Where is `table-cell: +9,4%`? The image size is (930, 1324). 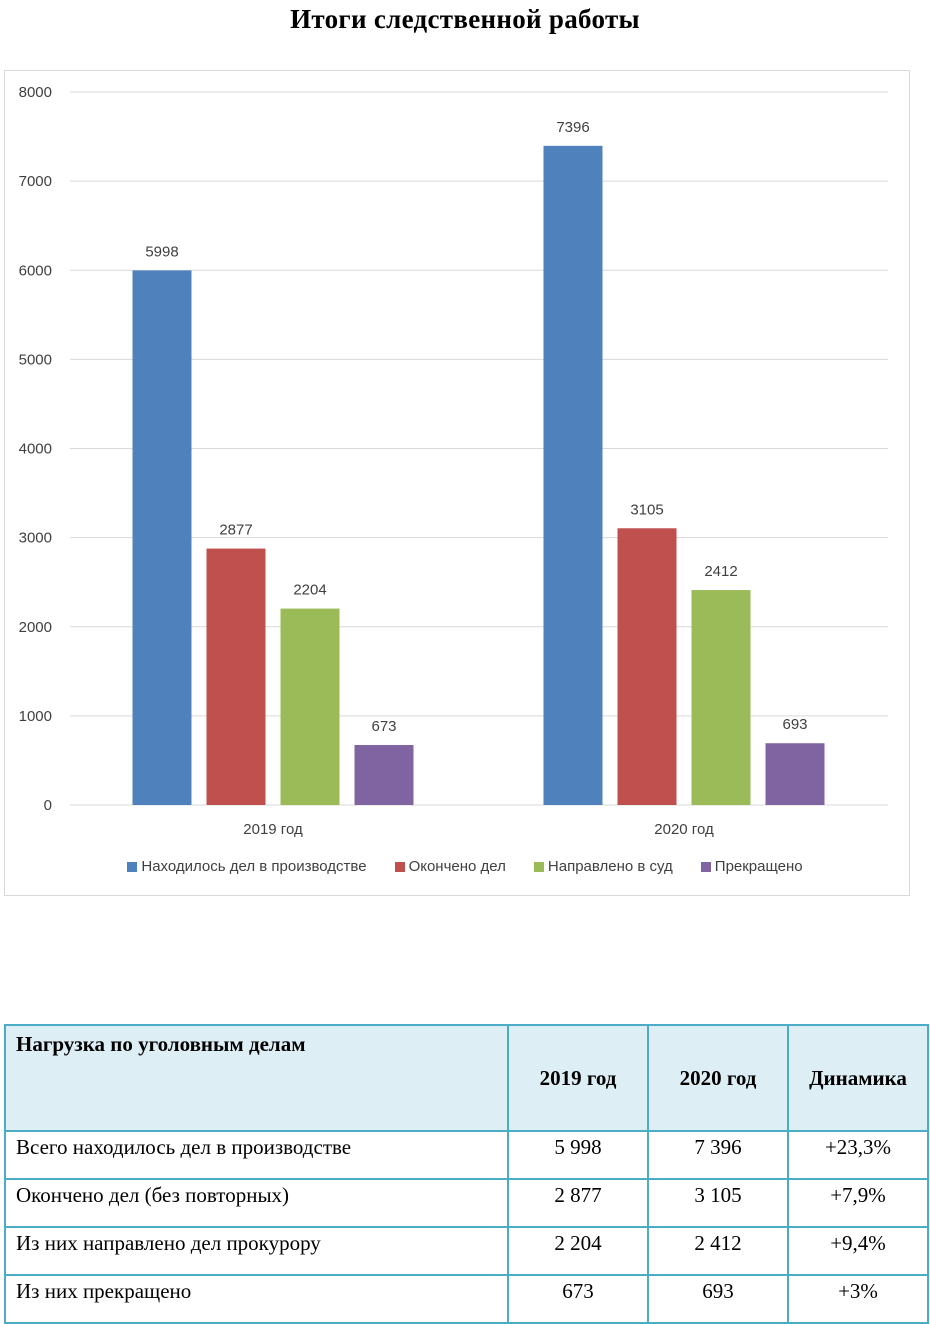
table-cell: +9,4% is located at coordinates (858, 1251).